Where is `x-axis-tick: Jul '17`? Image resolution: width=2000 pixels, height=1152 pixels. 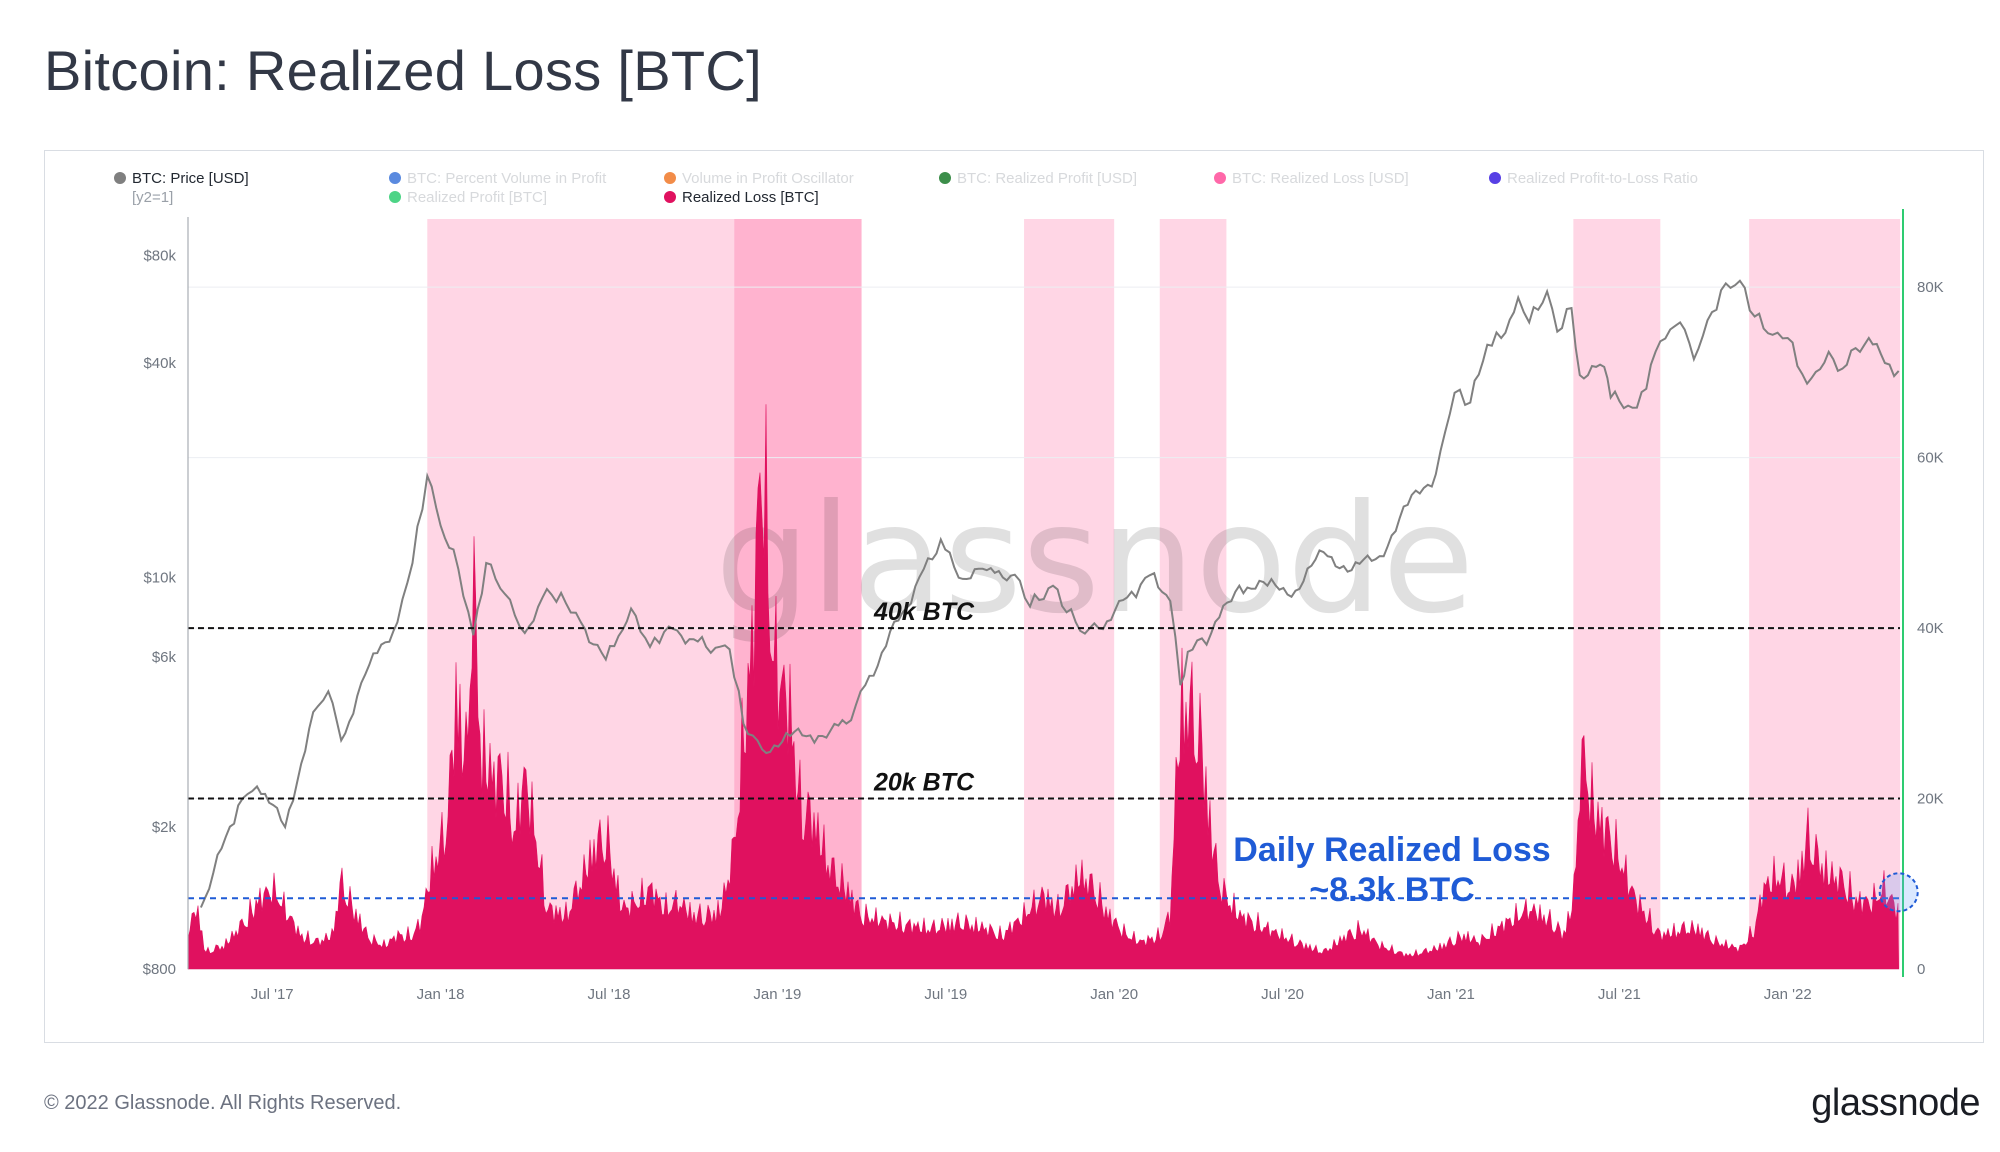 x-axis-tick: Jul '17 is located at coordinates (272, 994).